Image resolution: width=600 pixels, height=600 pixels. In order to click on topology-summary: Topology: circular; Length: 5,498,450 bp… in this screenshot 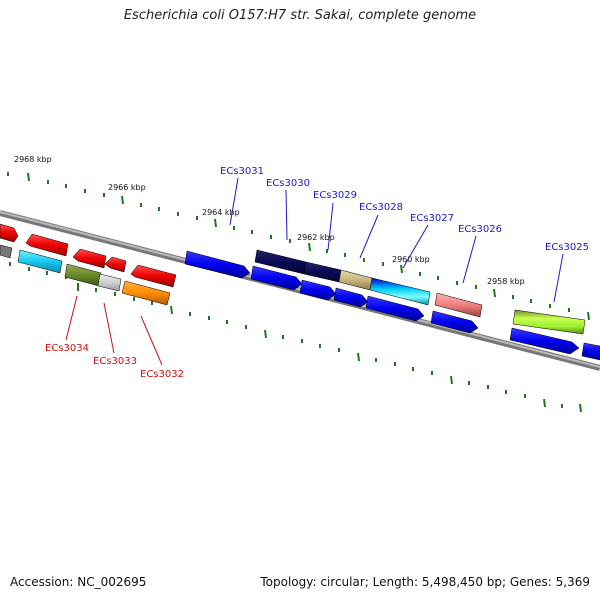, I will do `click(425, 582)`.